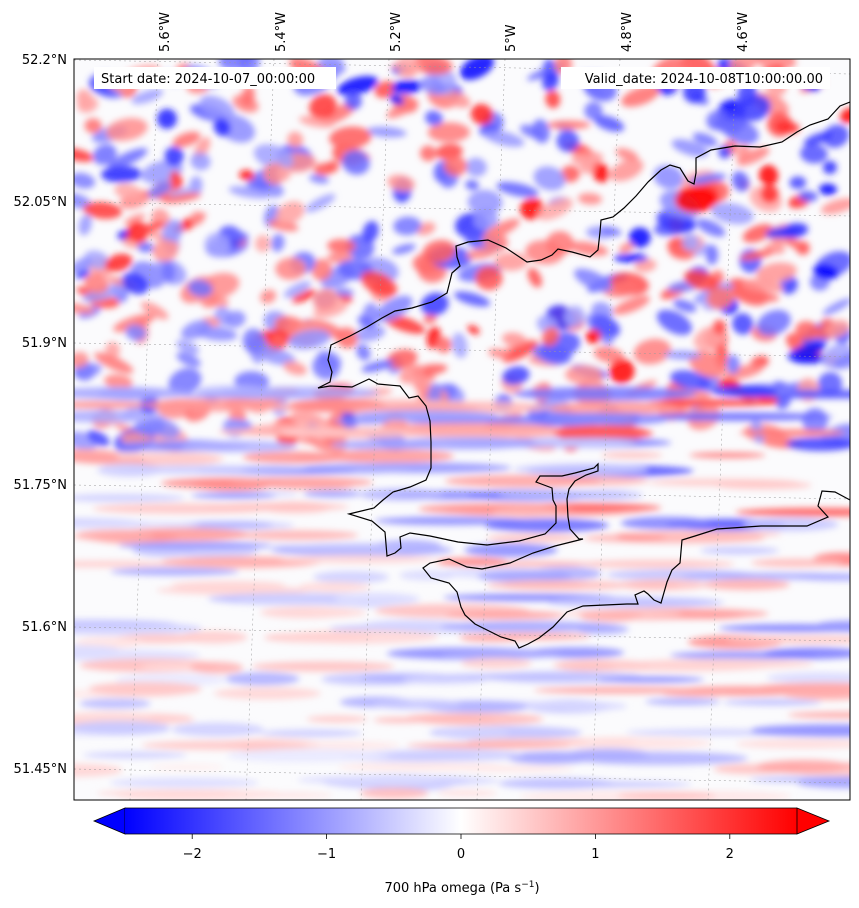 The width and height of the screenshot is (859, 908). What do you see at coordinates (40, 202) in the screenshot?
I see `lat-label: 52.05°N` at bounding box center [40, 202].